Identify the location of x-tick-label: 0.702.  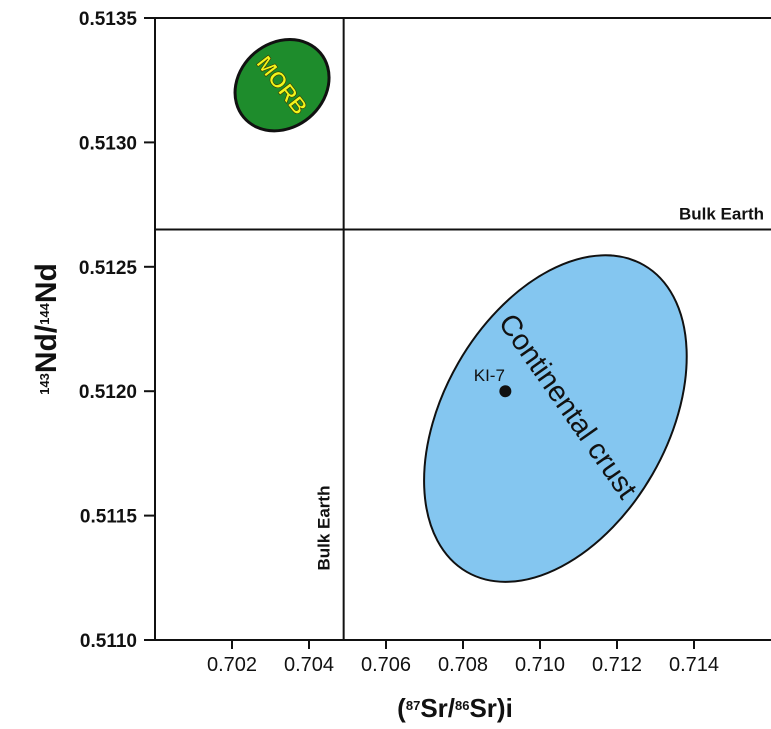
(232, 665).